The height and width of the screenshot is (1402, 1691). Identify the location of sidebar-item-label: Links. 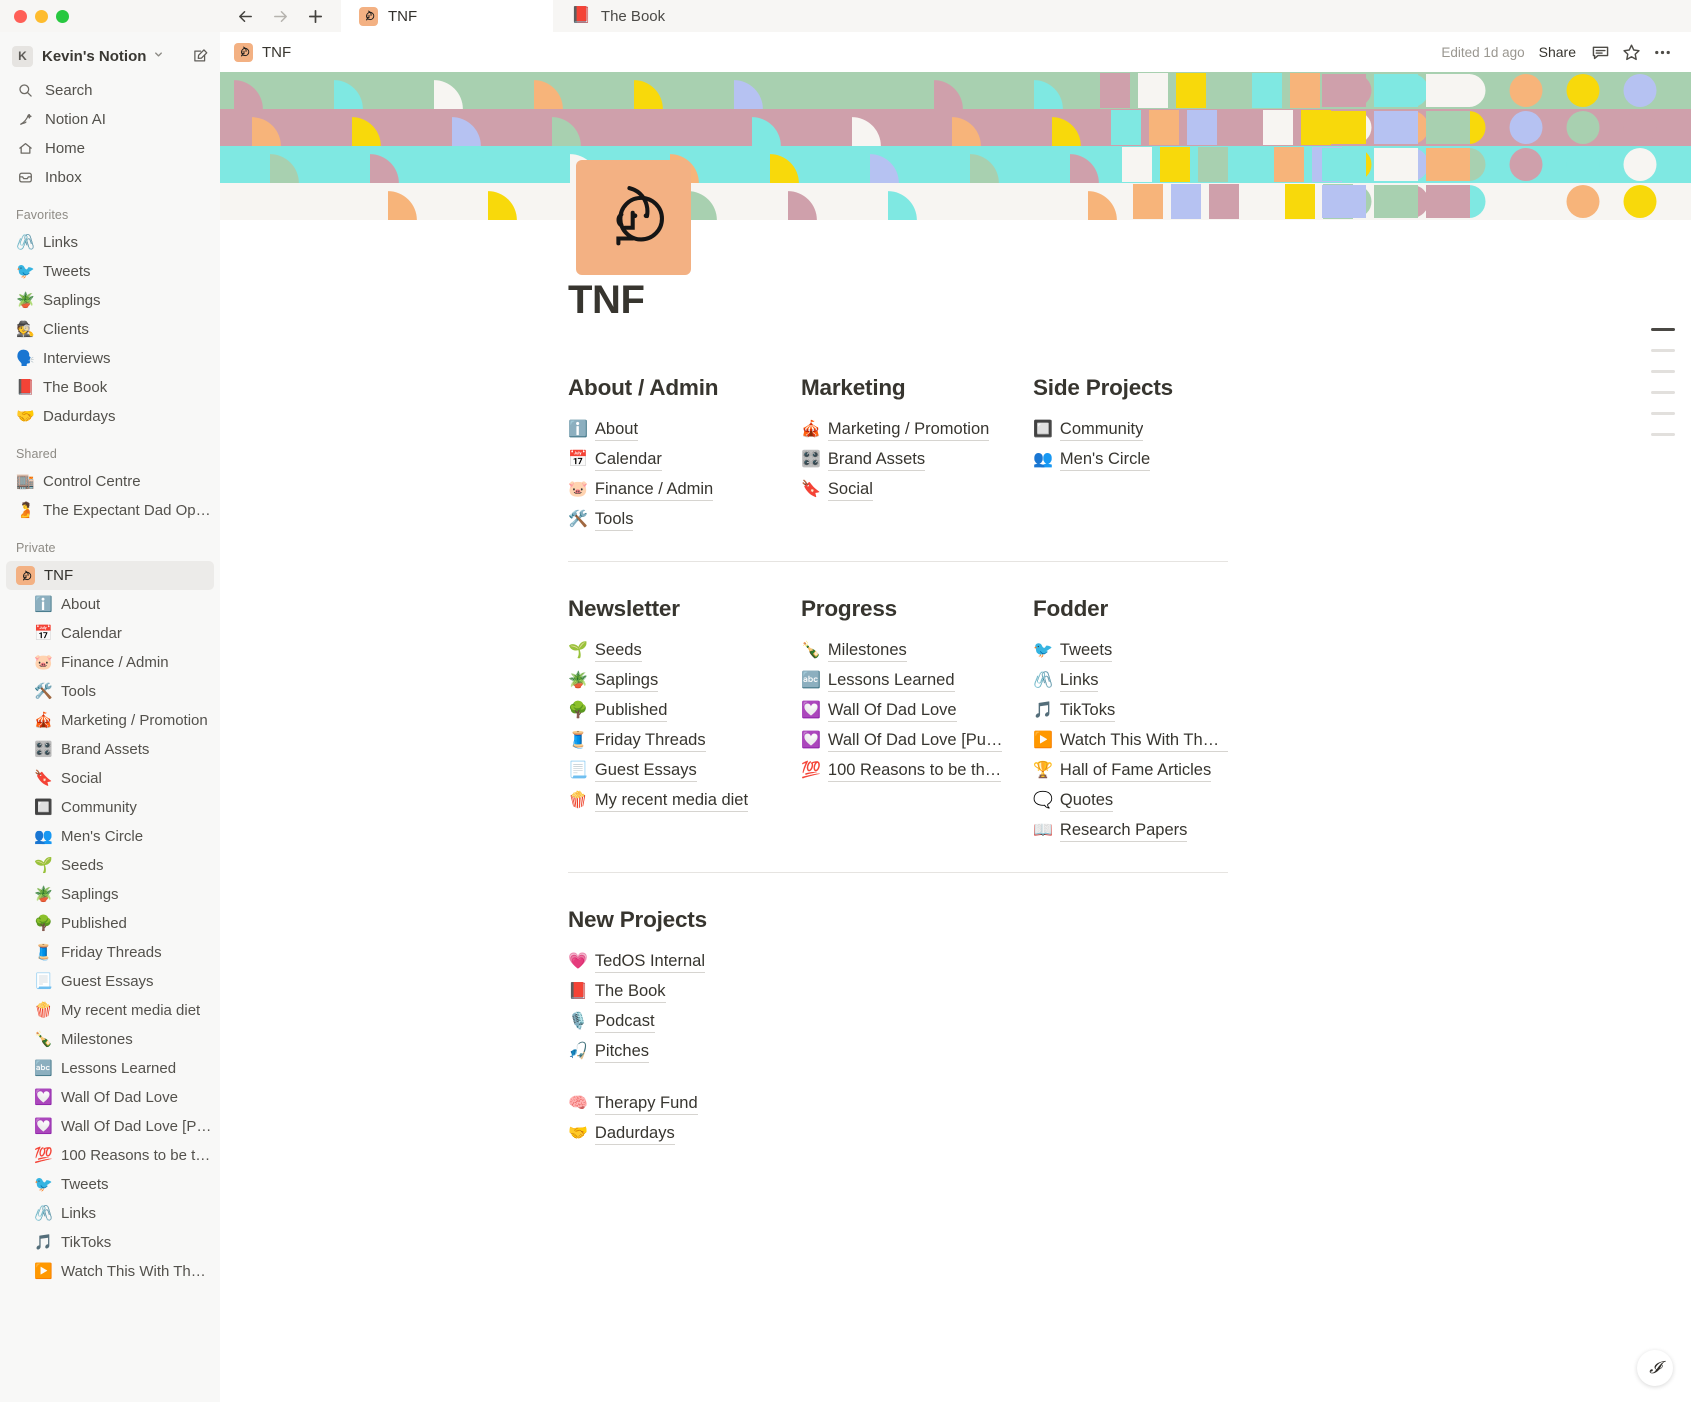
(79, 1213).